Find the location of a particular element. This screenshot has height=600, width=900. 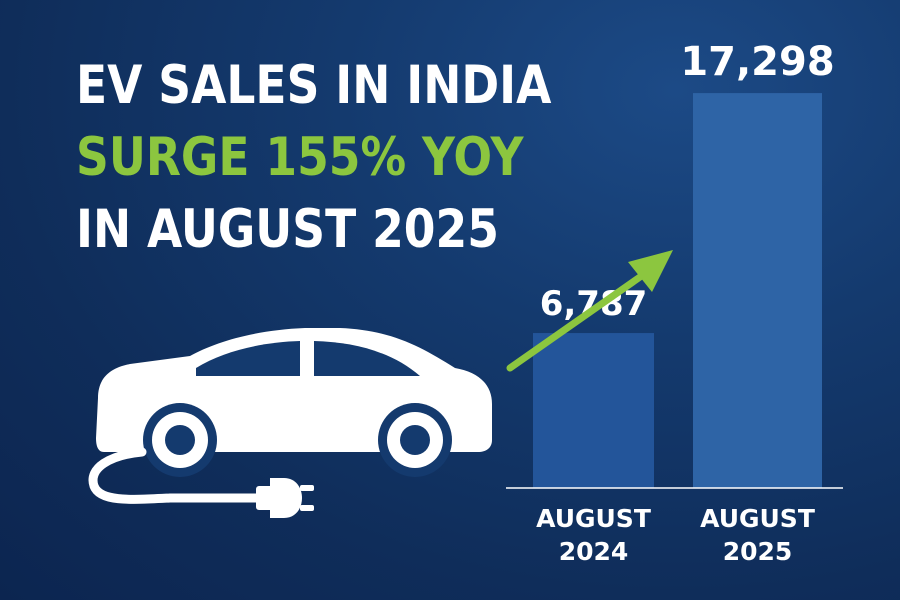

x-tick-label: 2024 is located at coordinates (594, 551).